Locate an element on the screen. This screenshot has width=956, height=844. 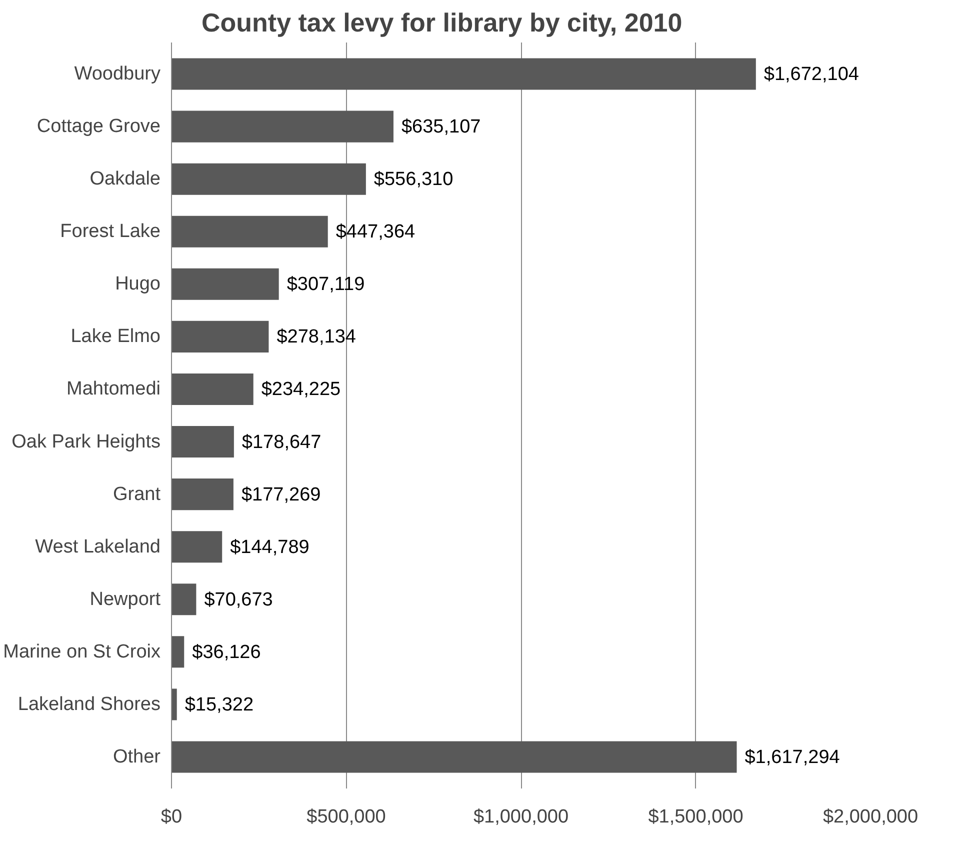
data-label: $15,322 is located at coordinates (219, 705).